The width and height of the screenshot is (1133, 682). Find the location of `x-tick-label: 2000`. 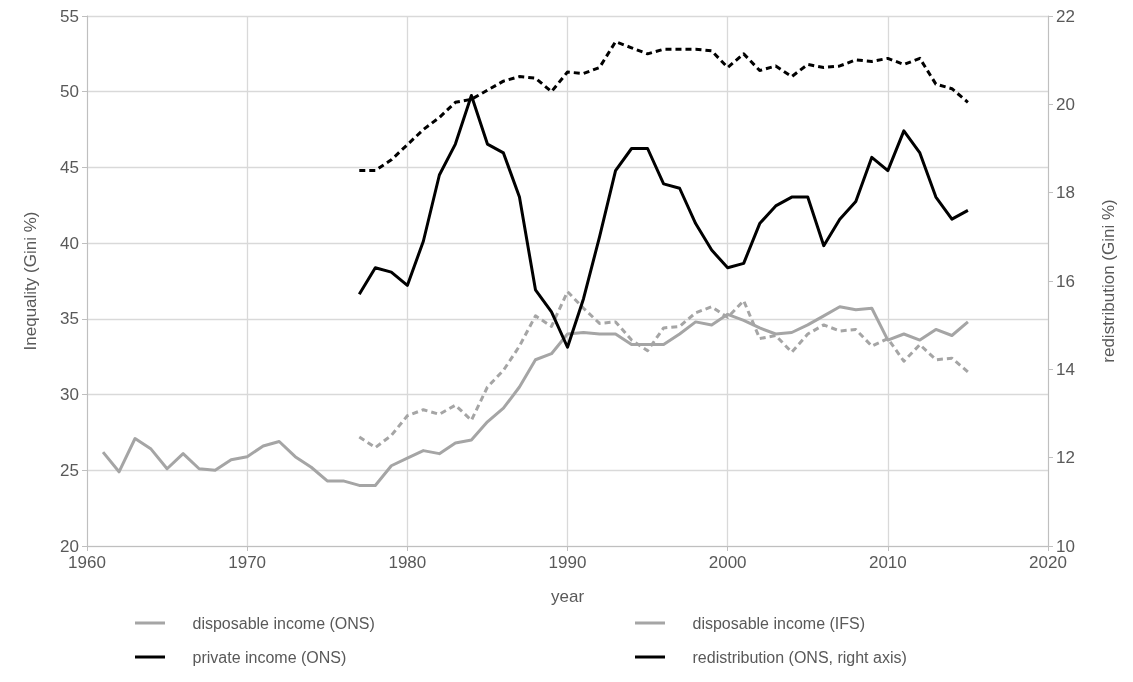

x-tick-label: 2000 is located at coordinates (727, 562).